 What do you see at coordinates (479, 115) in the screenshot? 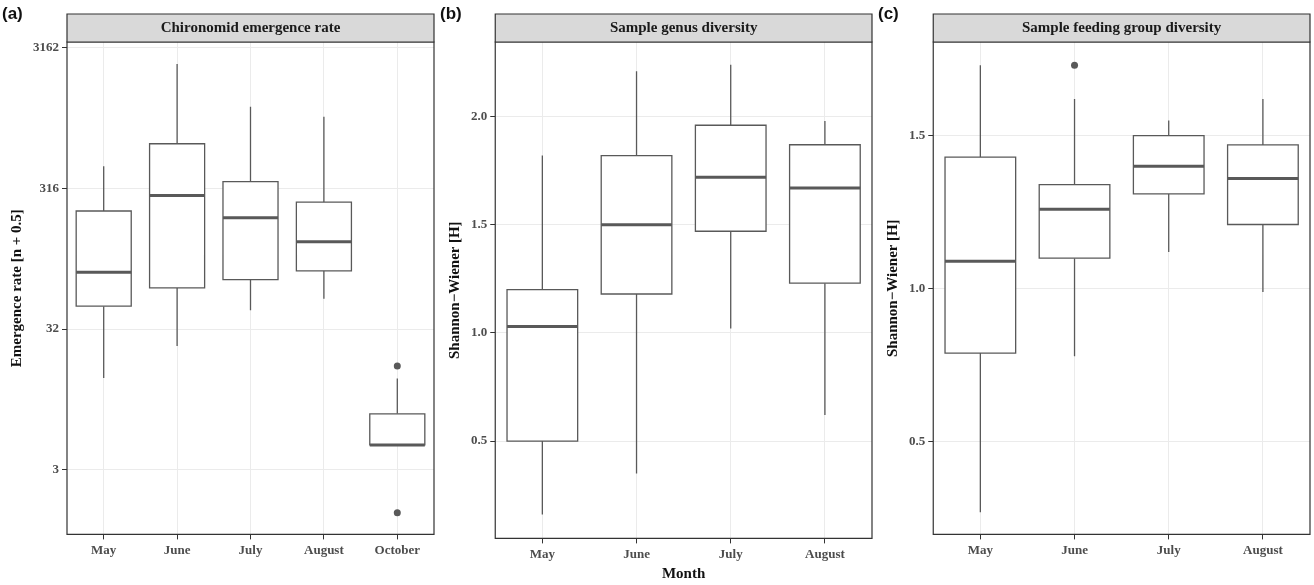
I see `y-tick-label: 2.0` at bounding box center [479, 115].